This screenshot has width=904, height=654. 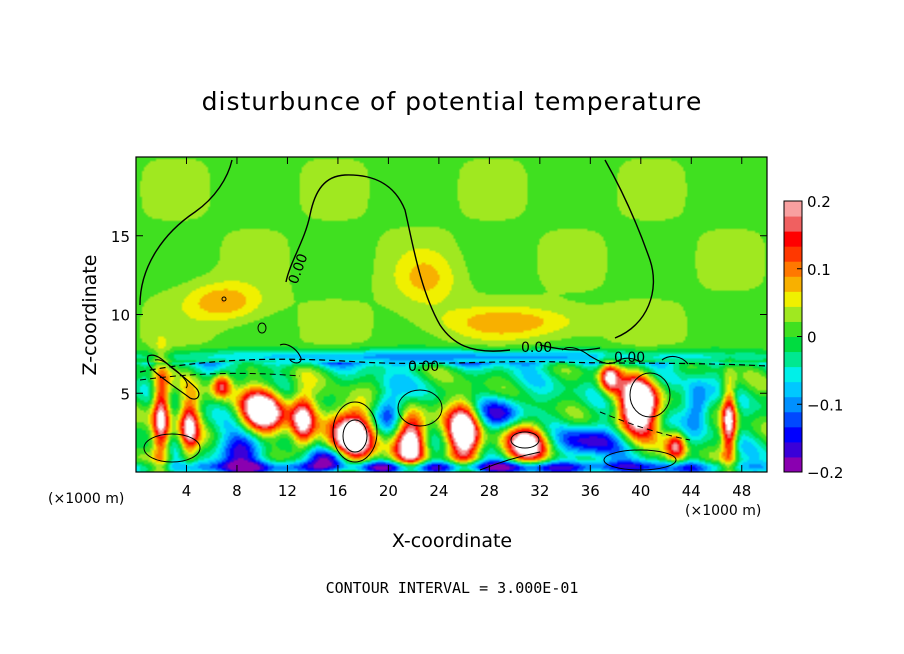 I want to click on contour-label-2: 0.00, so click(x=423, y=367).